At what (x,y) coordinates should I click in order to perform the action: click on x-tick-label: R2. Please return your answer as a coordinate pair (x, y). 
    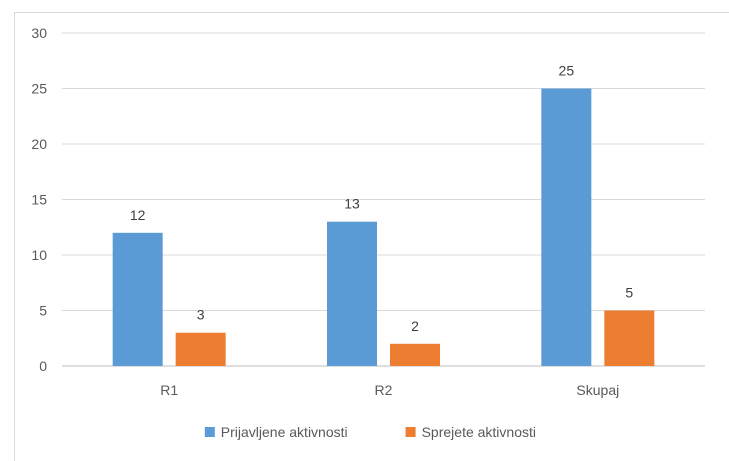
    Looking at the image, I should click on (384, 390).